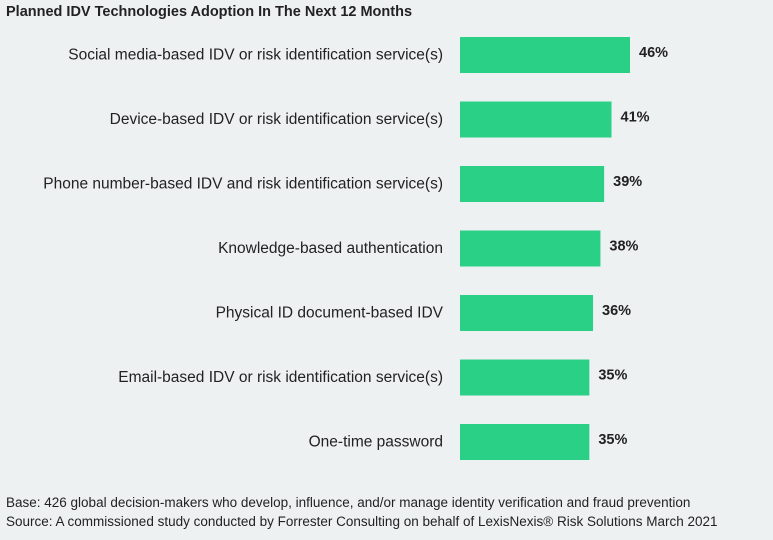  What do you see at coordinates (616, 311) in the screenshot?
I see `value-label-5: 36%` at bounding box center [616, 311].